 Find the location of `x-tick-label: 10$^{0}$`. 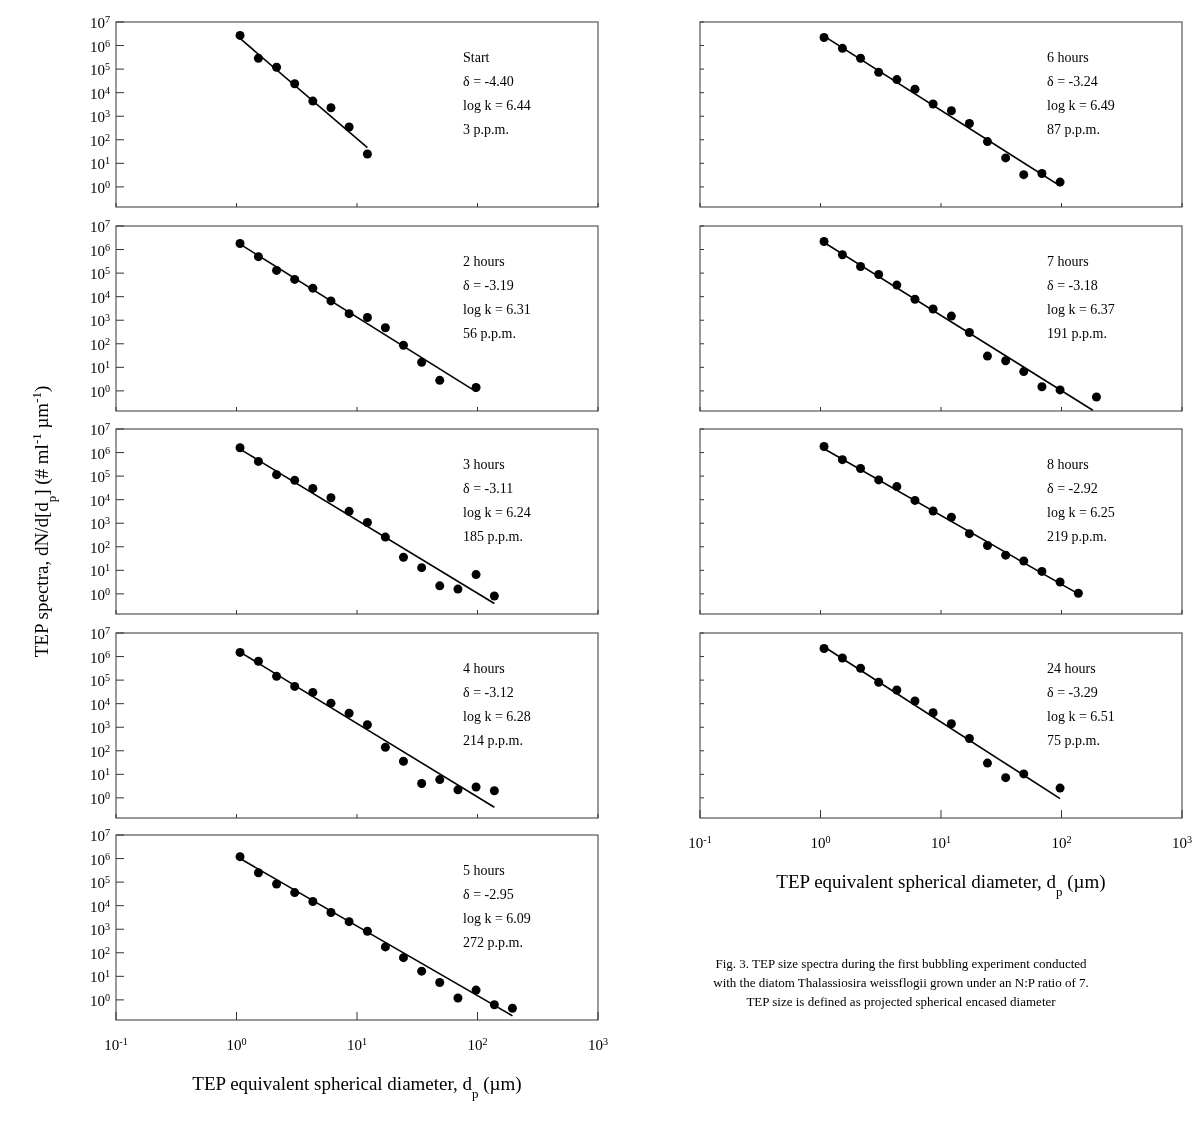

x-tick-label: 10$^{0}$ is located at coordinates (236, 1044).